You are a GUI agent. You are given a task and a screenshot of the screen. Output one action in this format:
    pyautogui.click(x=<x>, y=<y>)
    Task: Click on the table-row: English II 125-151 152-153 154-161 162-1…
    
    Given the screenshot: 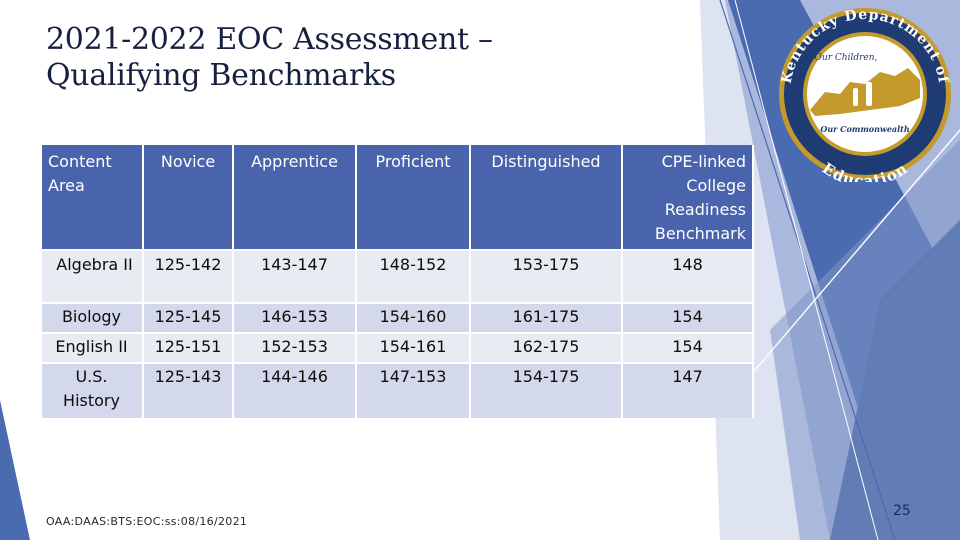 What is the action you would take?
    pyautogui.click(x=398, y=347)
    